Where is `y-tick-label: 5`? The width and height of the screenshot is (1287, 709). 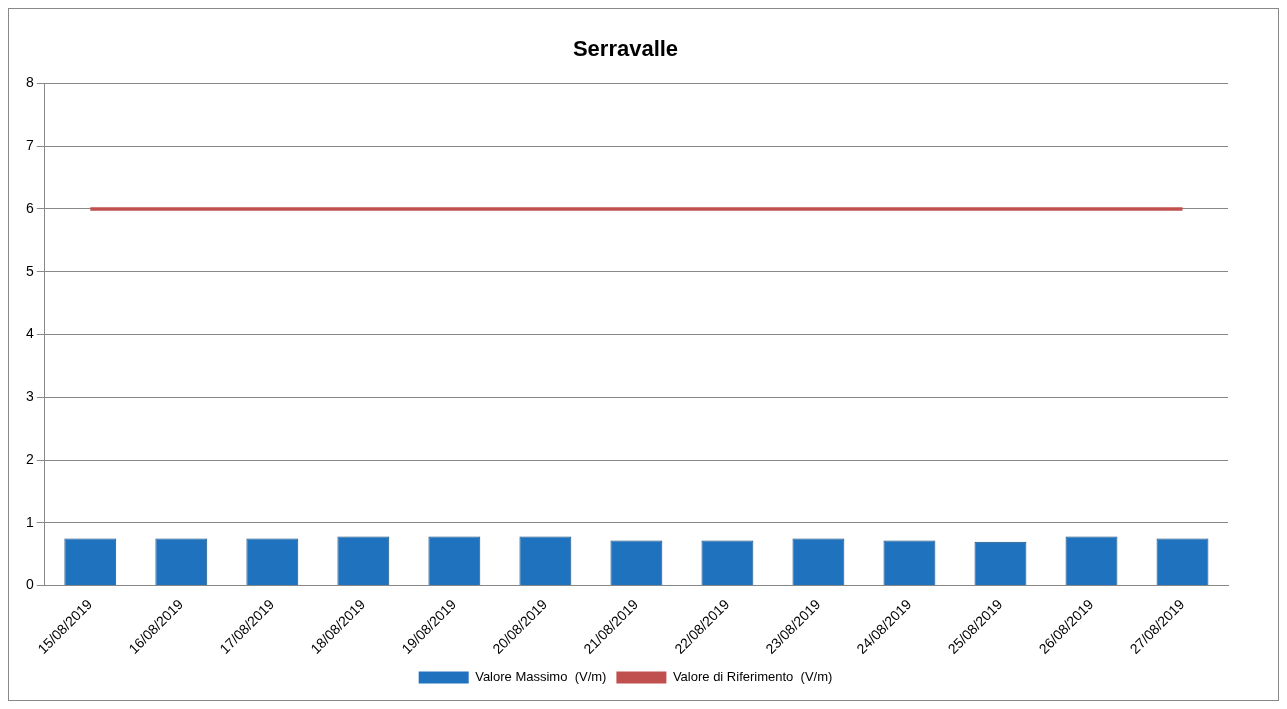 y-tick-label: 5 is located at coordinates (29, 270).